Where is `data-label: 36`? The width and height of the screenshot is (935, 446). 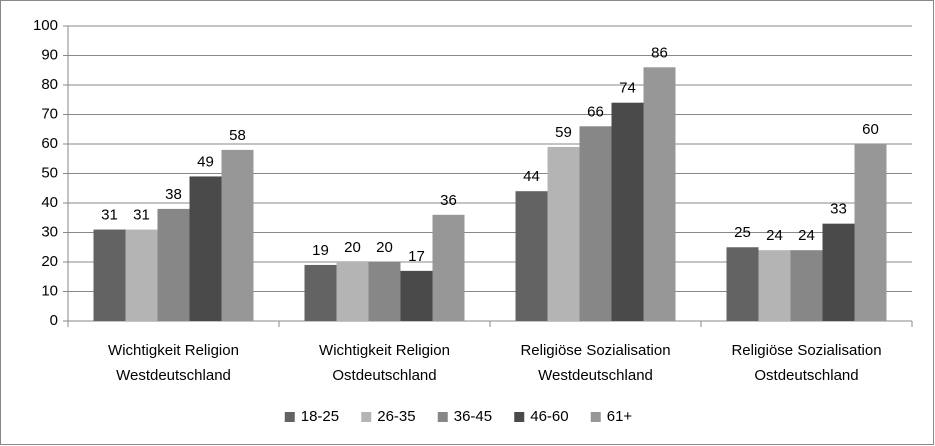
data-label: 36 is located at coordinates (448, 200).